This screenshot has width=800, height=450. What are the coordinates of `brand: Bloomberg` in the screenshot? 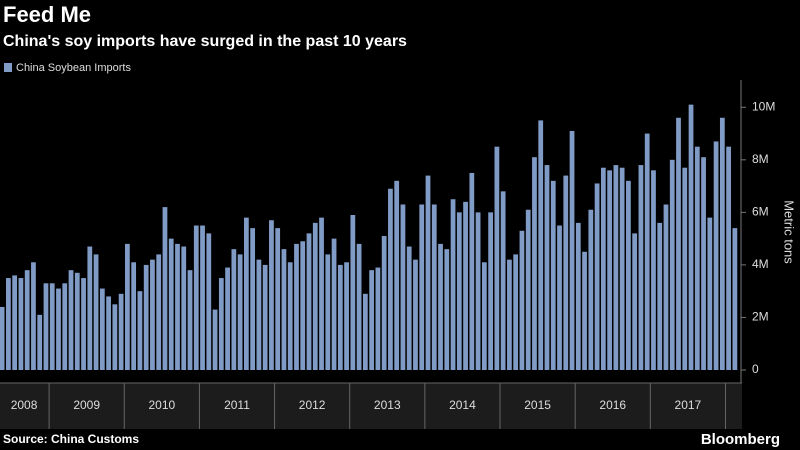 It's located at (740, 439).